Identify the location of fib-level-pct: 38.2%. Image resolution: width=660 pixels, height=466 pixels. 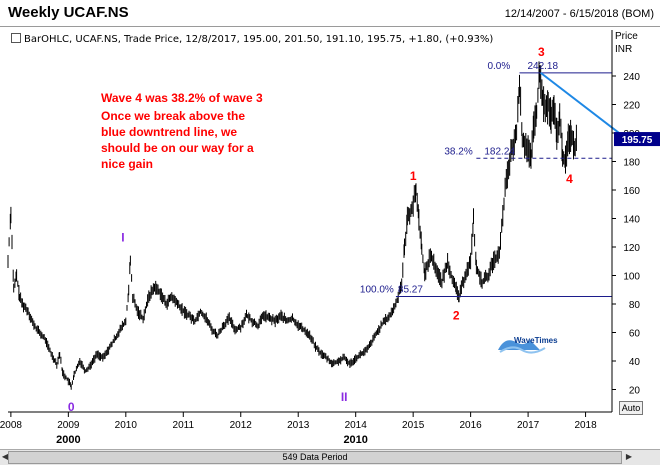
(458, 151).